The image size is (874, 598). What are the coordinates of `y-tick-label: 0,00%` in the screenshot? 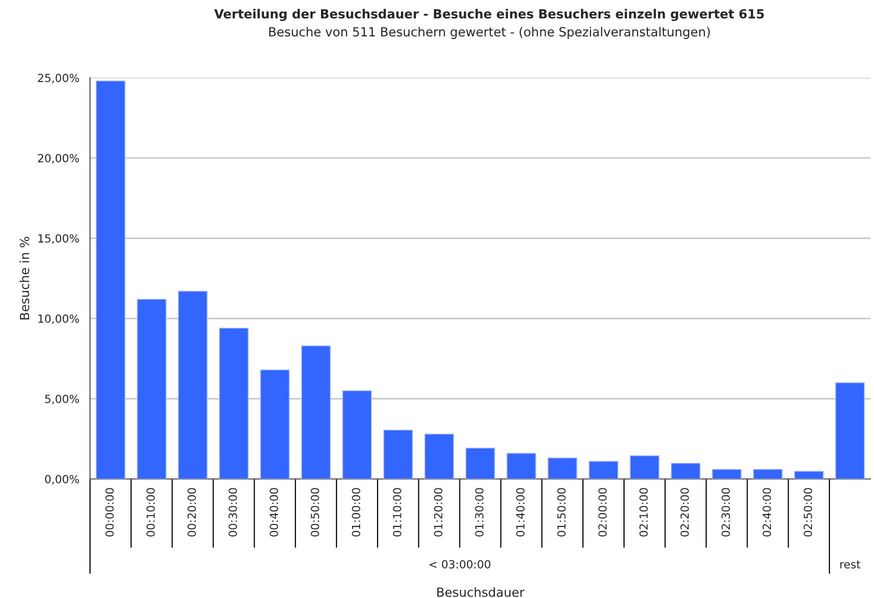 It's located at (62, 479).